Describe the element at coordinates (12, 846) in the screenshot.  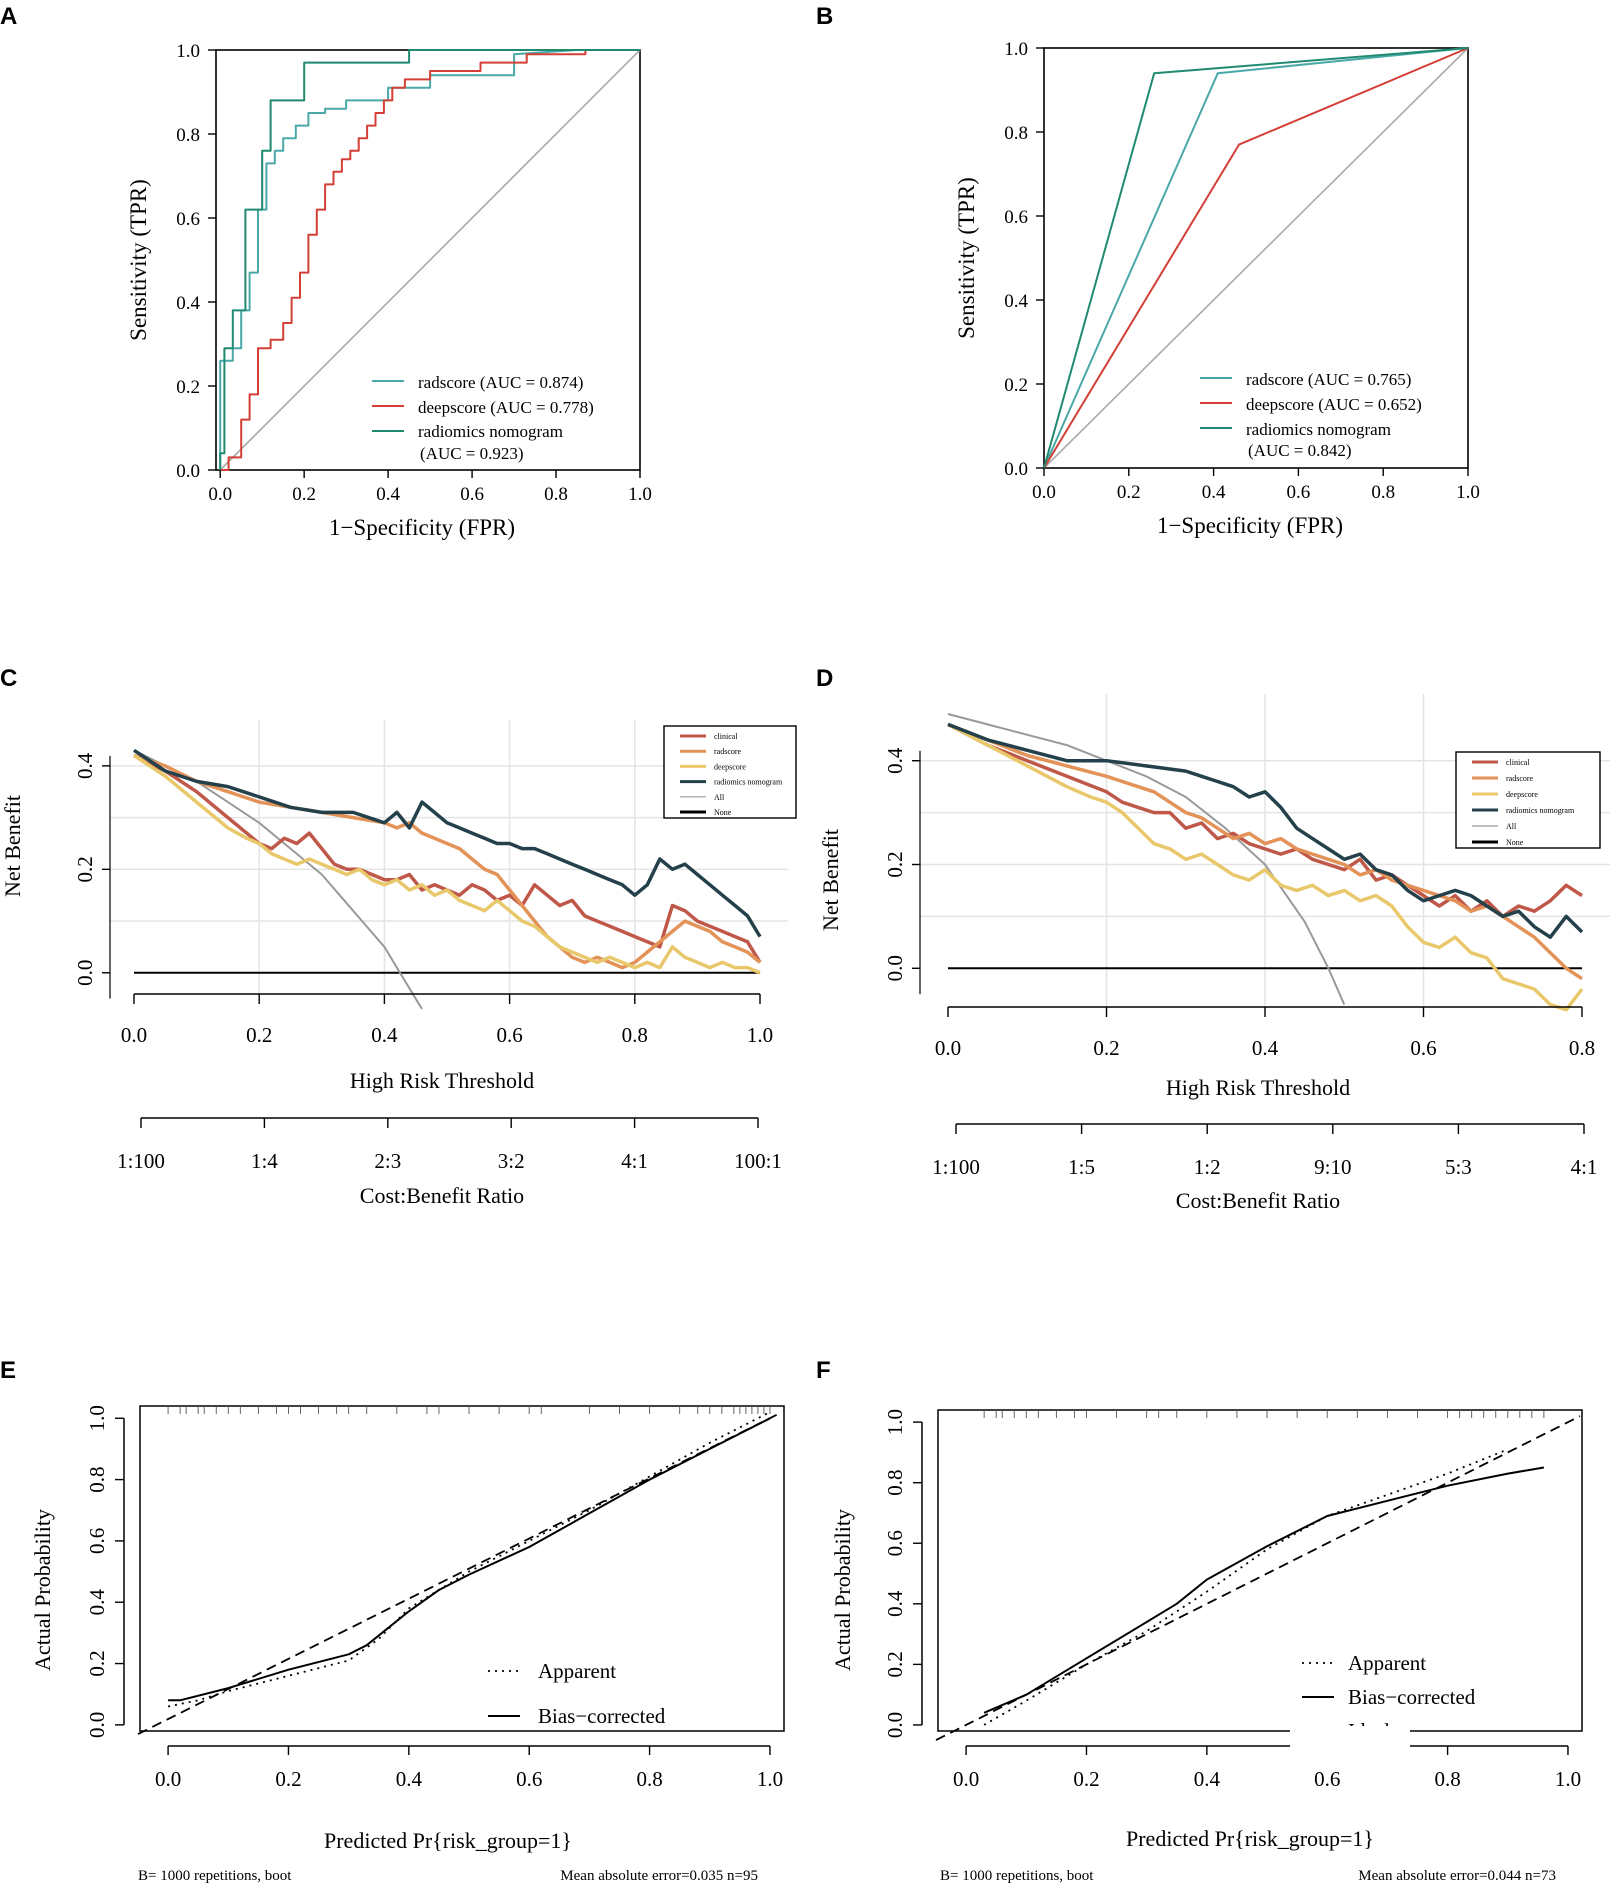
I see `y-axis-label: Net Benefit` at that location.